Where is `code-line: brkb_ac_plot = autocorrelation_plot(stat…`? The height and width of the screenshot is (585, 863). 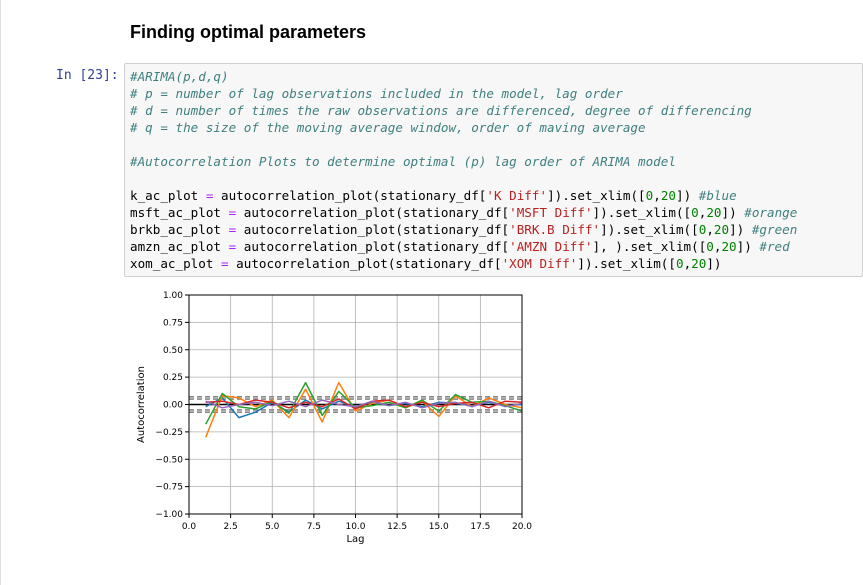 code-line: brkb_ac_plot = autocorrelation_plot(stat… is located at coordinates (463, 229).